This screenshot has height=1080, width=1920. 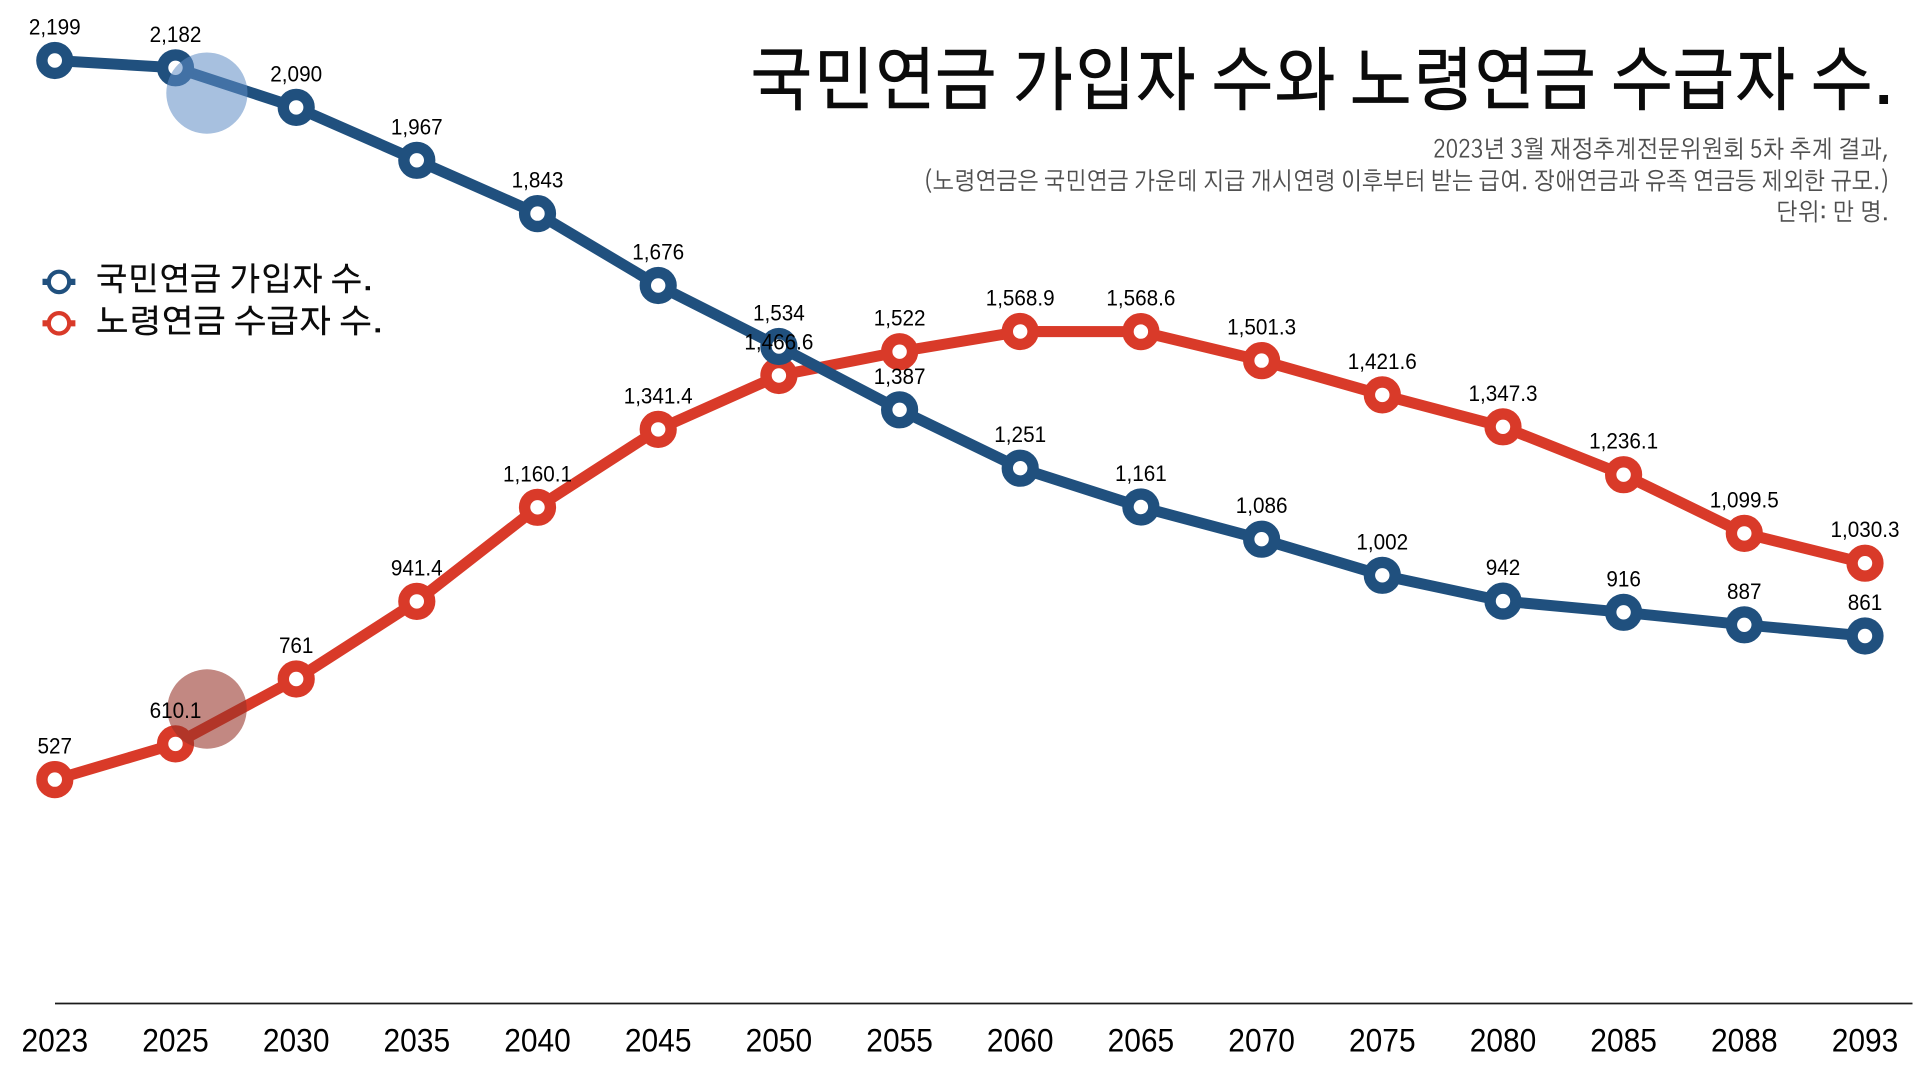 I want to click on svg-text: 1,387, so click(x=900, y=376).